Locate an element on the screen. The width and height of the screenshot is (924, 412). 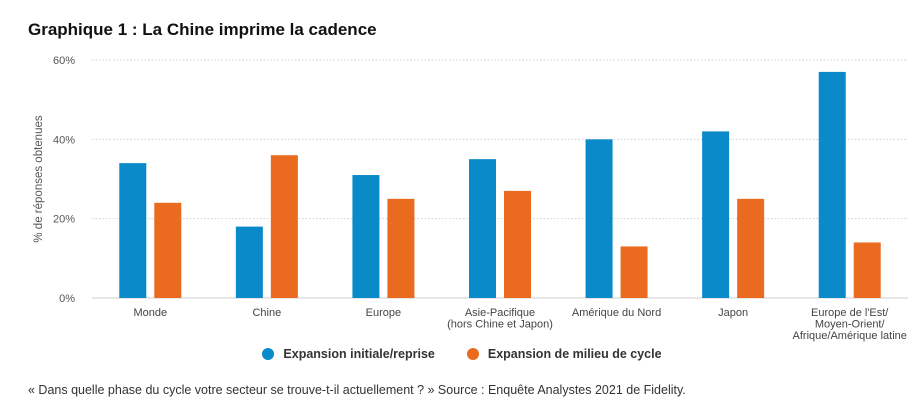
legend-label-series-1: Expansion initiale/reprise is located at coordinates (359, 354).